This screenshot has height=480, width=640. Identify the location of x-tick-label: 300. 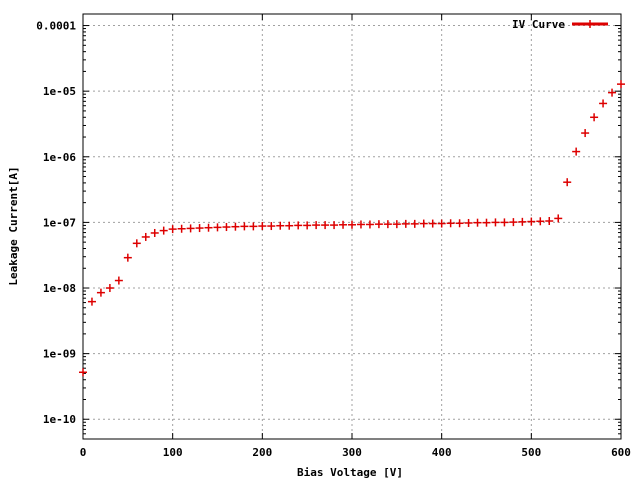
(352, 452).